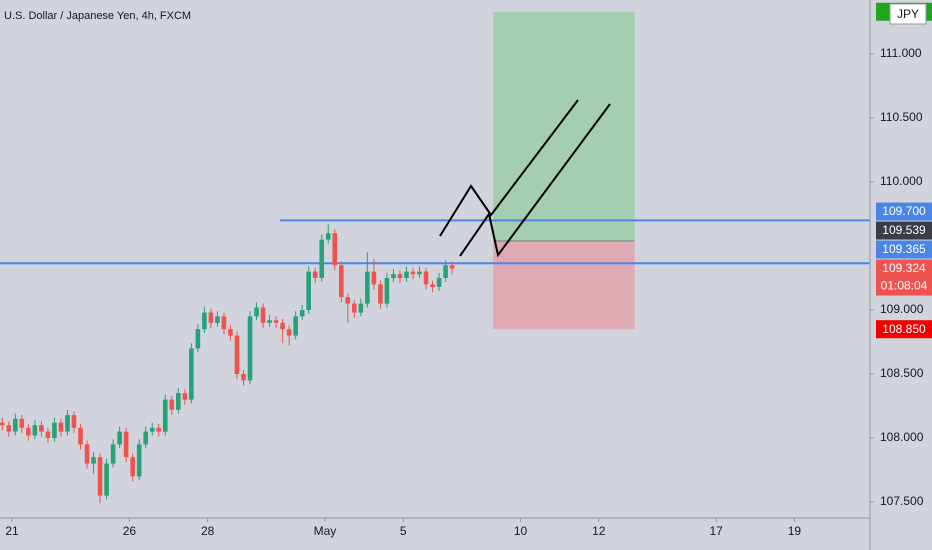  I want to click on profit-zone, so click(564, 126).